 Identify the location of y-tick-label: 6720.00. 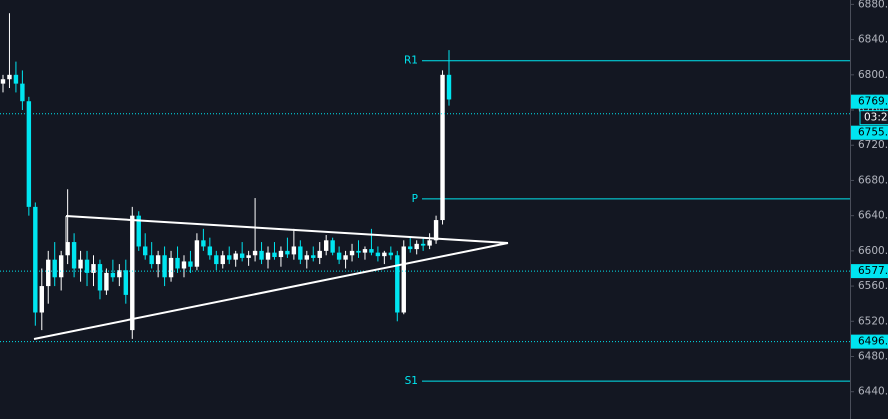
(873, 145).